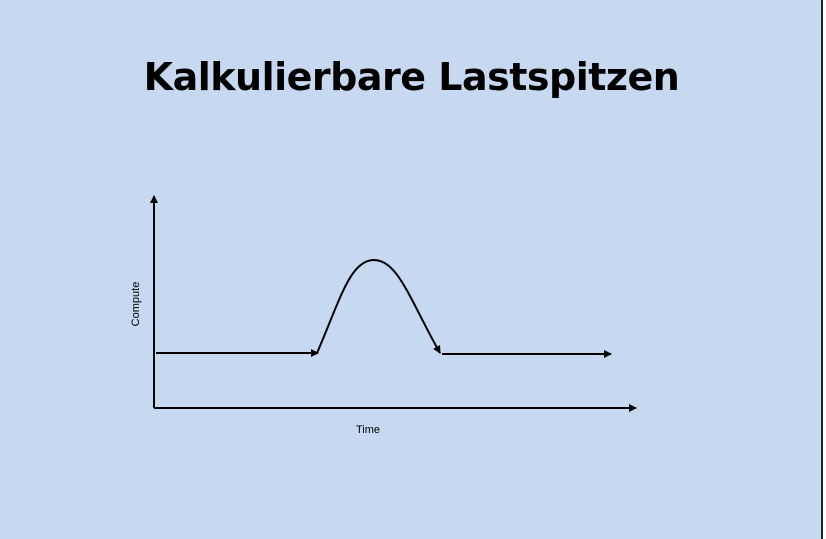 The width and height of the screenshot is (826, 539). Describe the element at coordinates (136, 304) in the screenshot. I see `y-axis-label: Compute` at that location.